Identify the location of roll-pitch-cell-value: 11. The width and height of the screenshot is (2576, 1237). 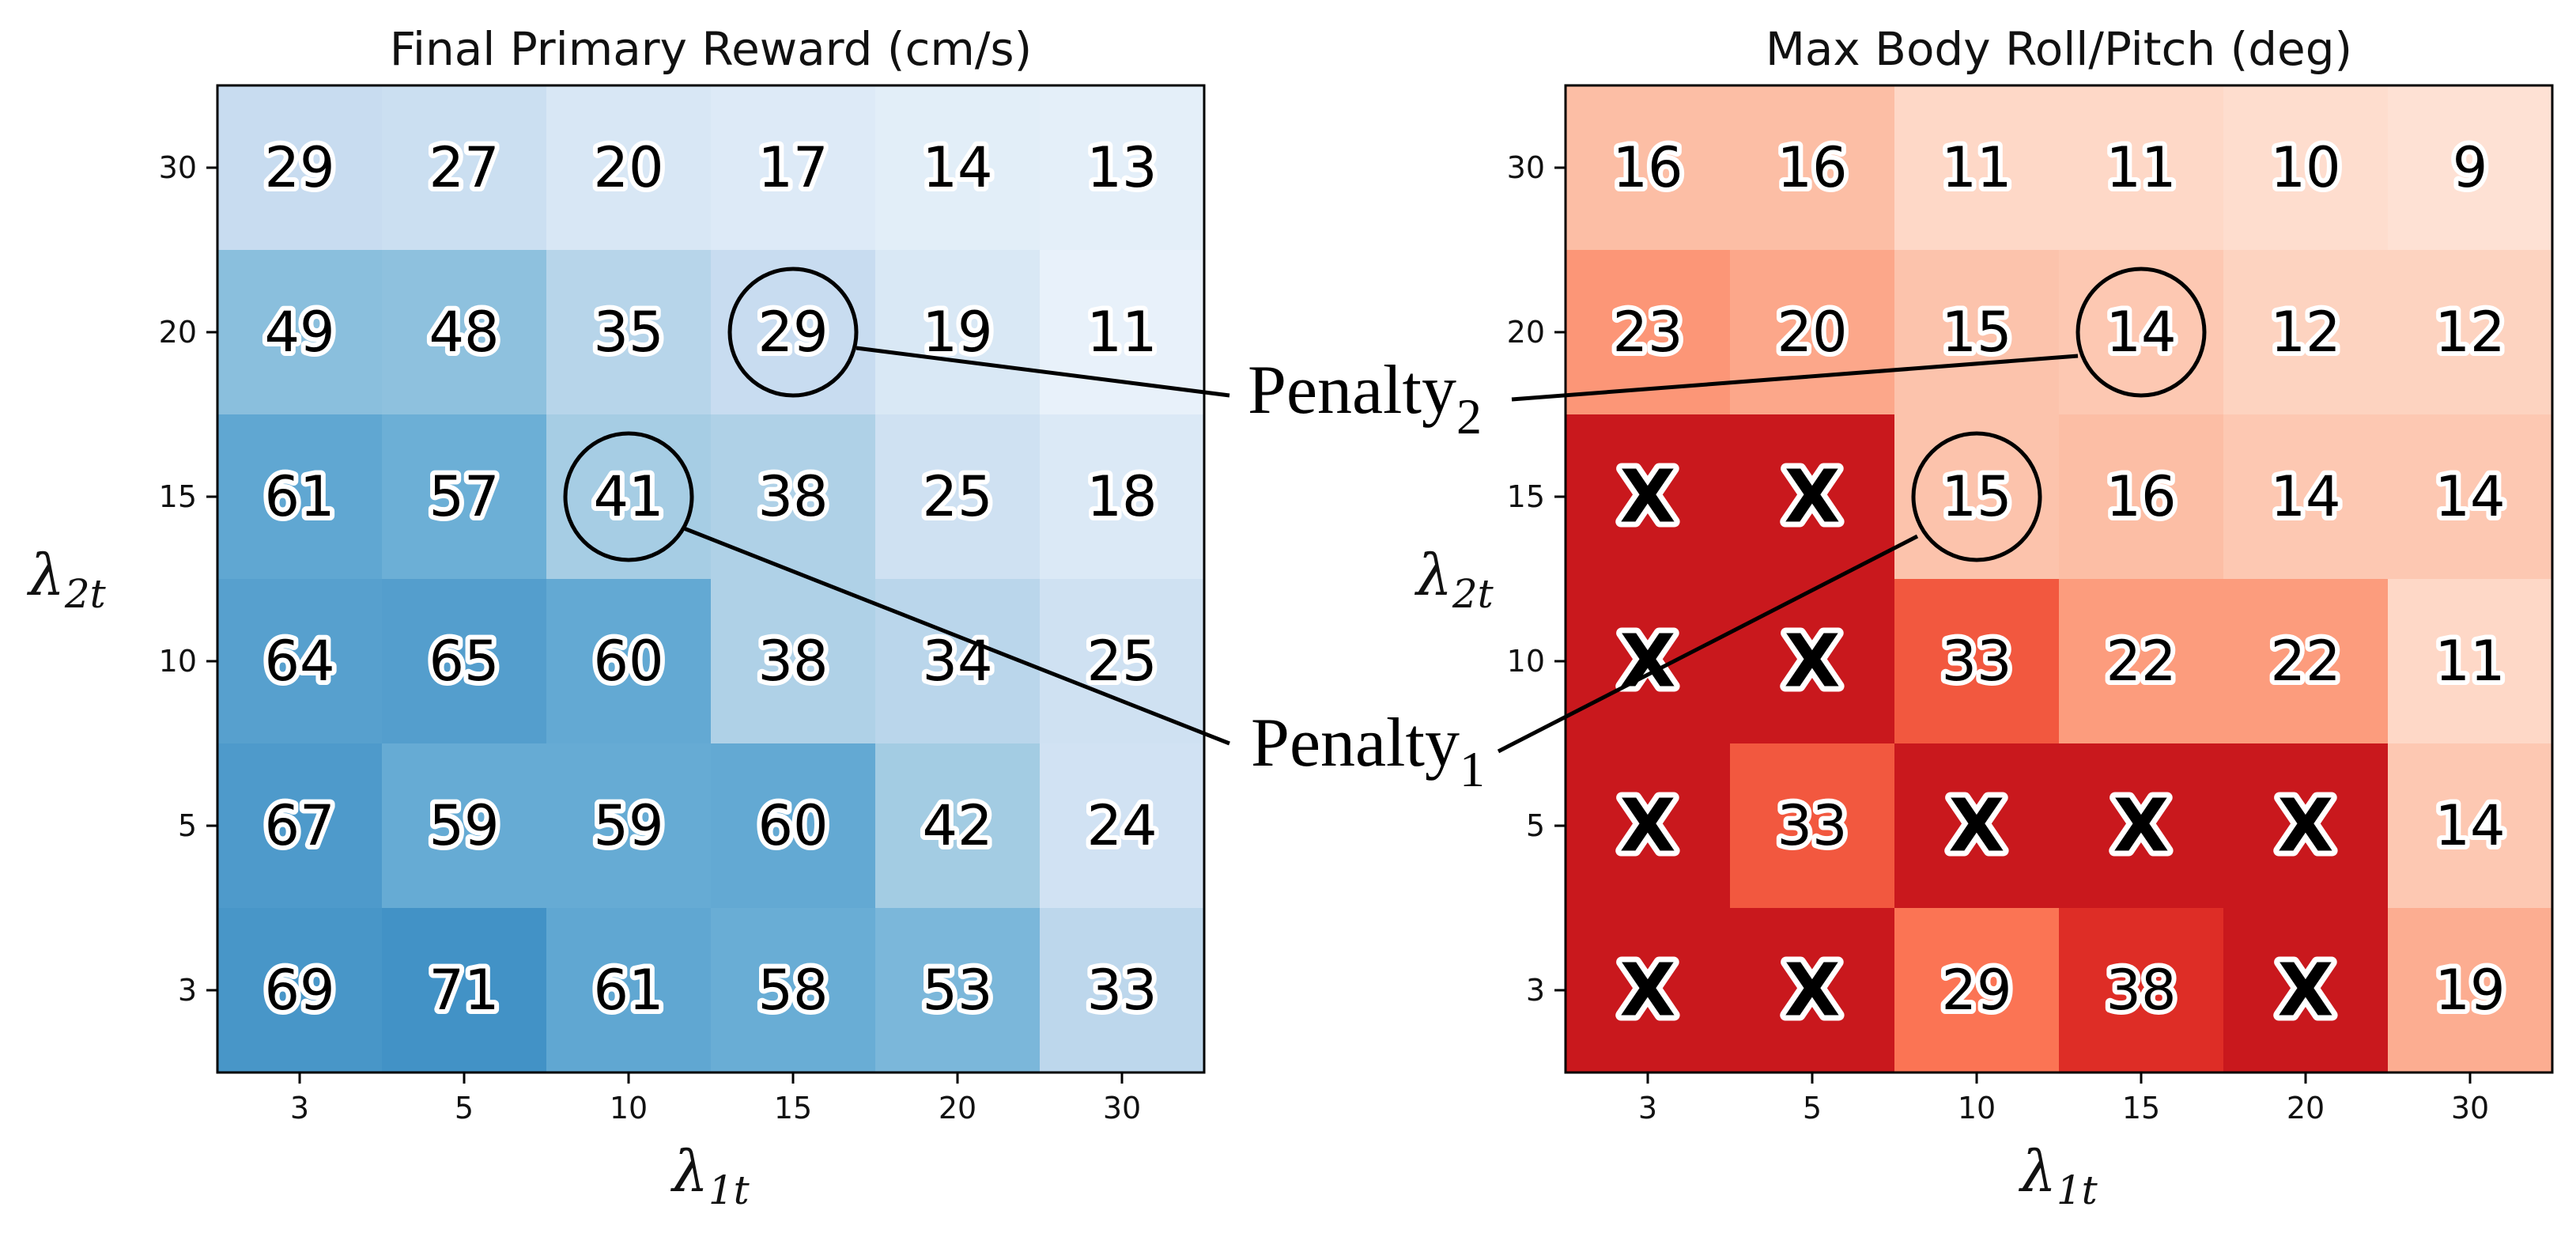
(2141, 168).